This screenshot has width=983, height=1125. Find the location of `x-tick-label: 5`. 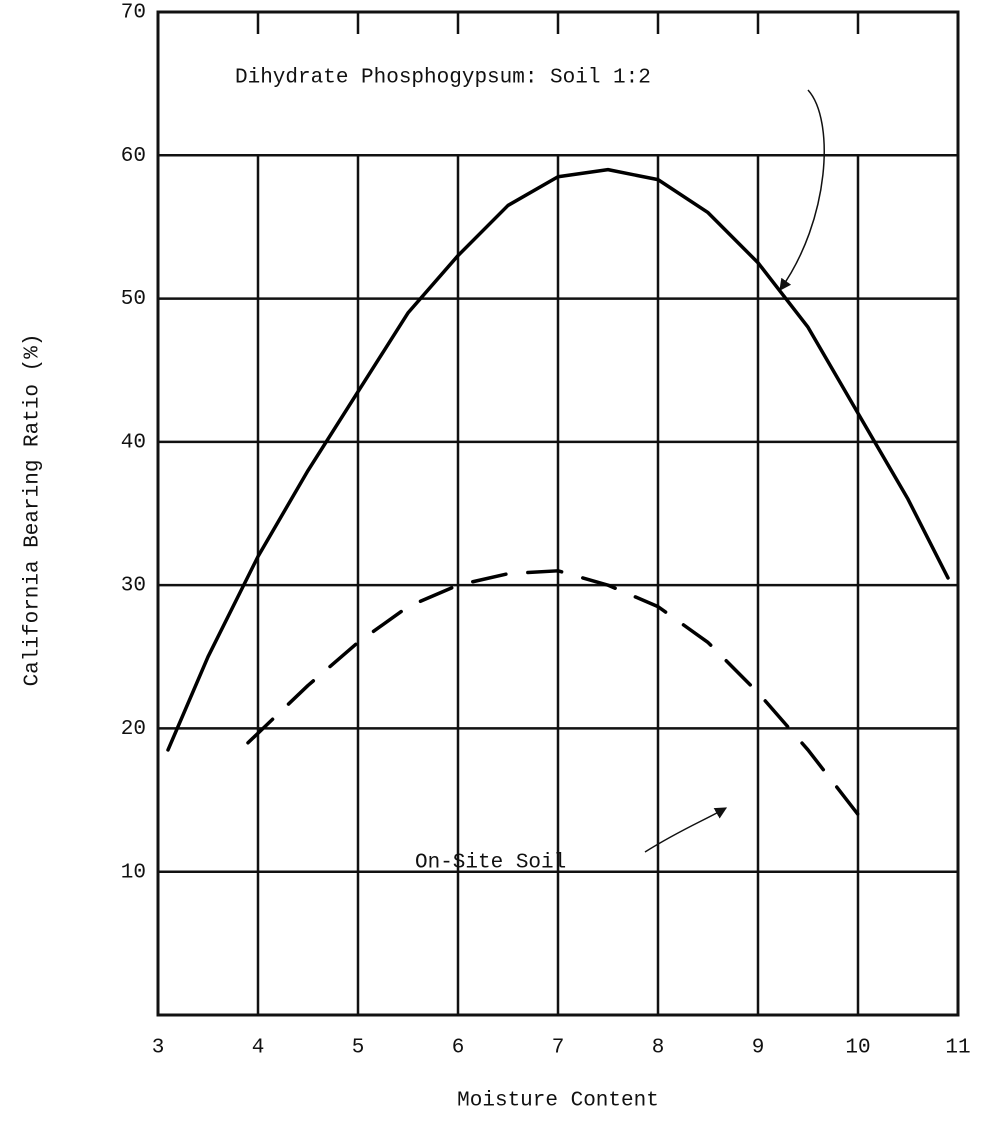

x-tick-label: 5 is located at coordinates (358, 1048).